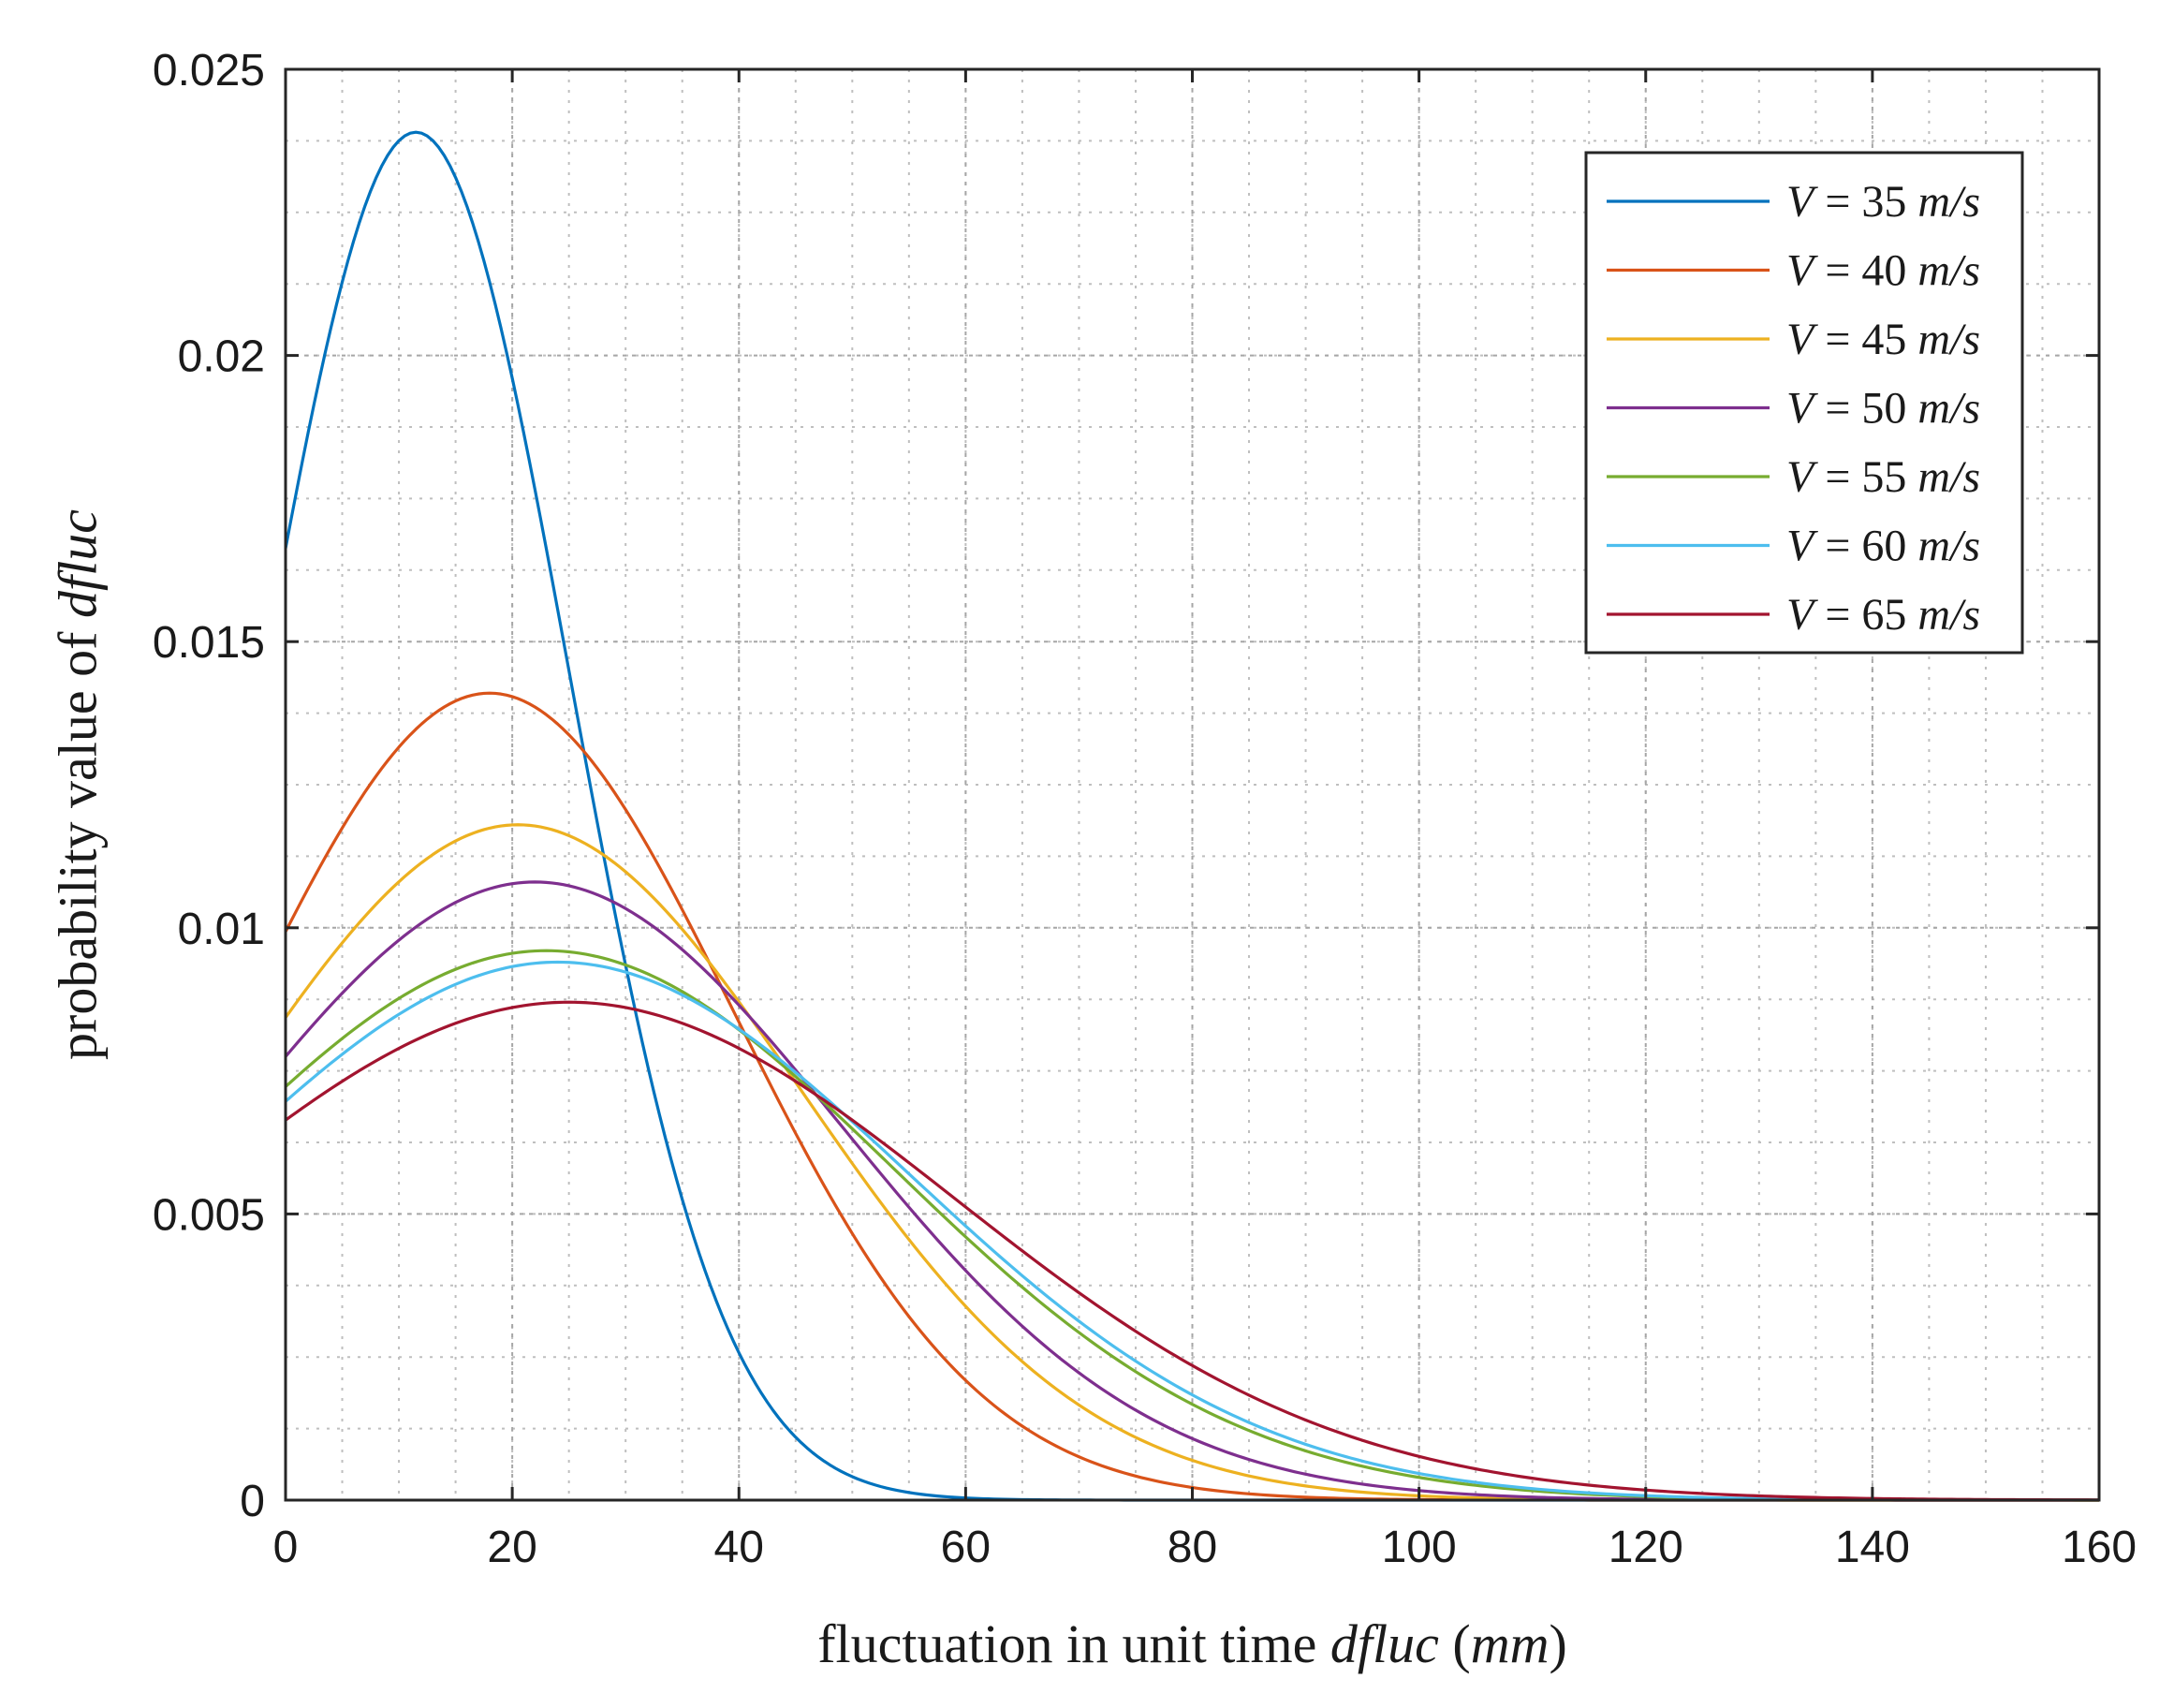 This screenshot has height=1708, width=2174. What do you see at coordinates (221, 929) in the screenshot?
I see `y-tick-label: 0.01` at bounding box center [221, 929].